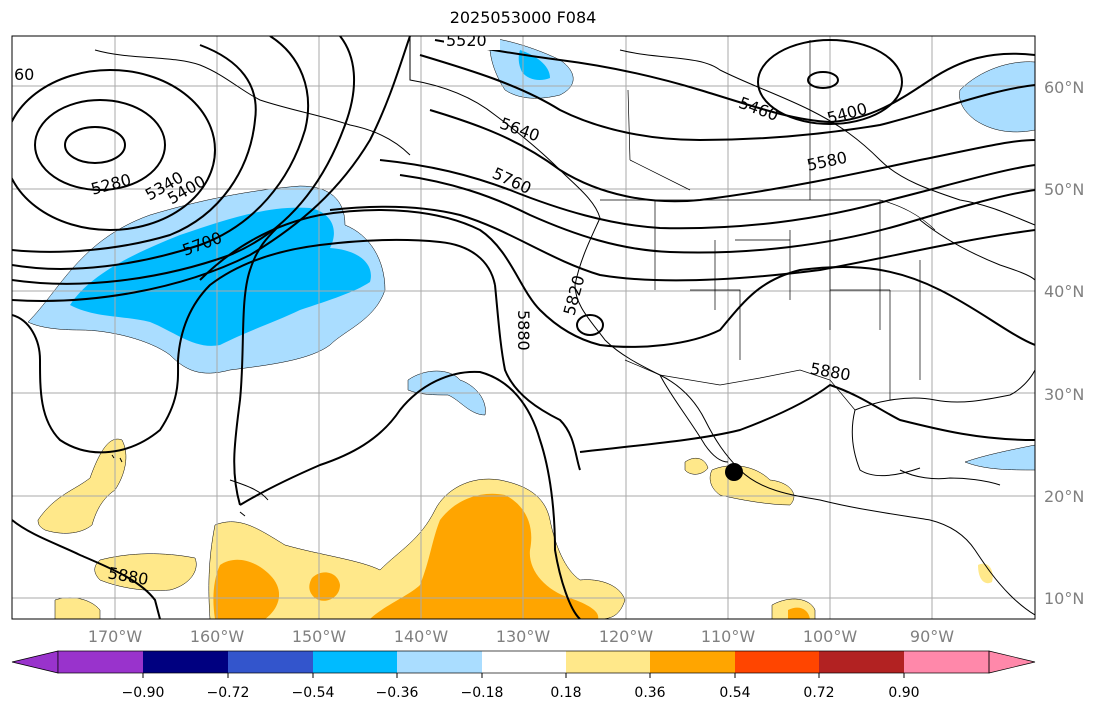 The image size is (1105, 712). Describe the element at coordinates (523, 17) in the screenshot. I see `map-title: 2025053000 F084` at that location.